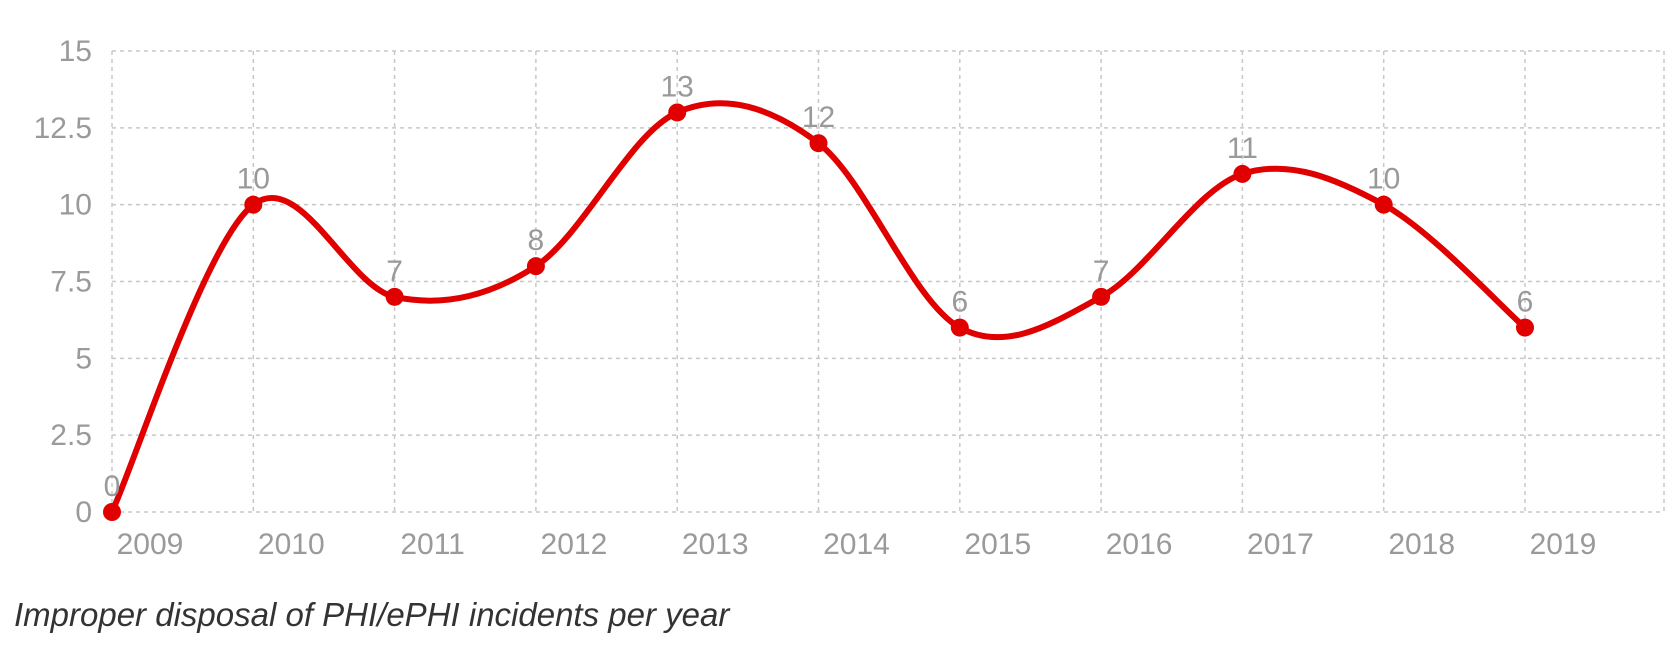 The height and width of the screenshot is (650, 1680). Describe the element at coordinates (83, 512) in the screenshot. I see `y-tick-label: 0` at that location.